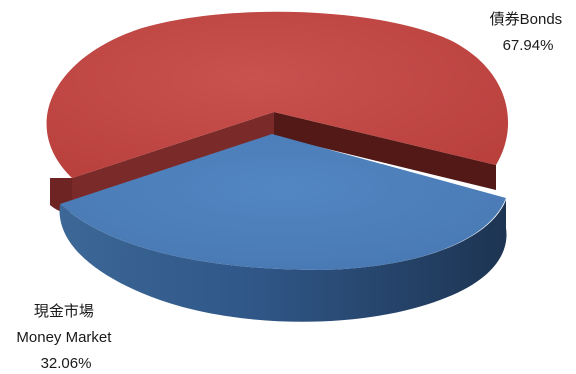 Image resolution: width=576 pixels, height=374 pixels. I want to click on bonds-label: 債券Bonds 67.94%, so click(528, 32).